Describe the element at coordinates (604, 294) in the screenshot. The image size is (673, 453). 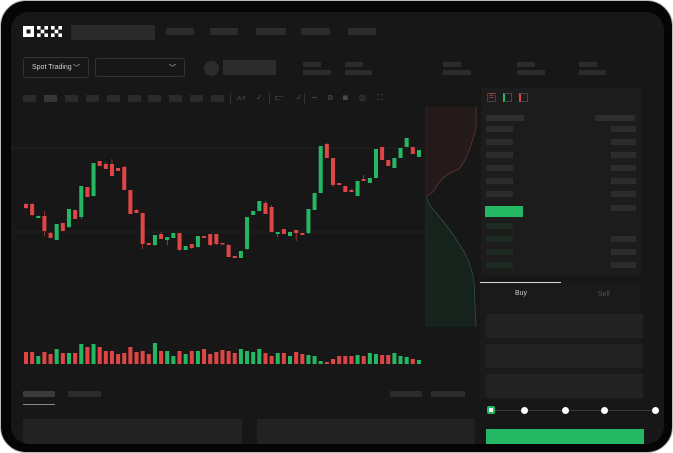
I see `tab-sell: Sell` at that location.